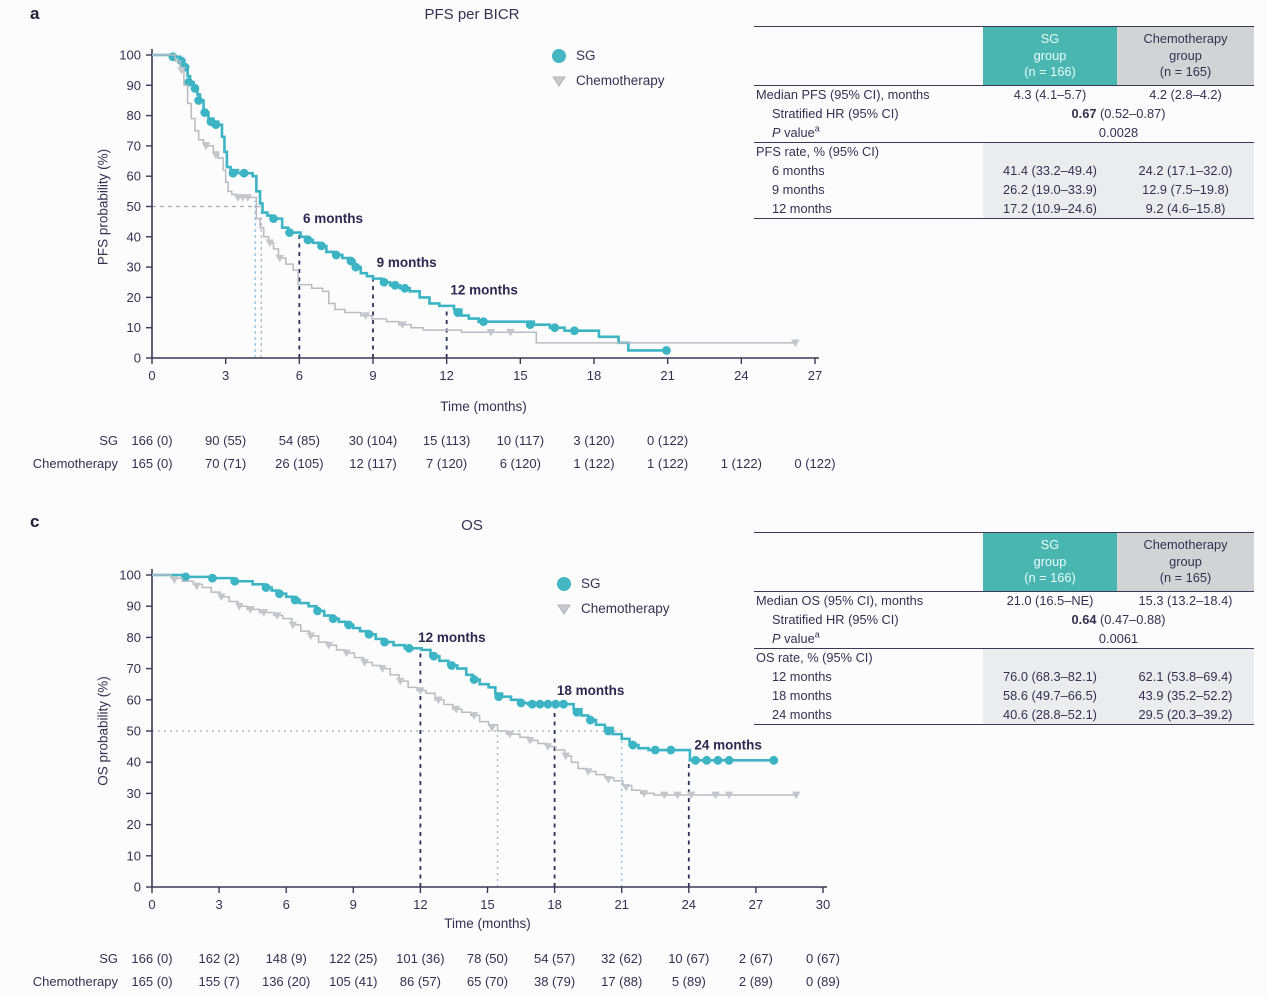  Describe the element at coordinates (823, 981) in the screenshot. I see `risk-value: 0 (89)` at that location.